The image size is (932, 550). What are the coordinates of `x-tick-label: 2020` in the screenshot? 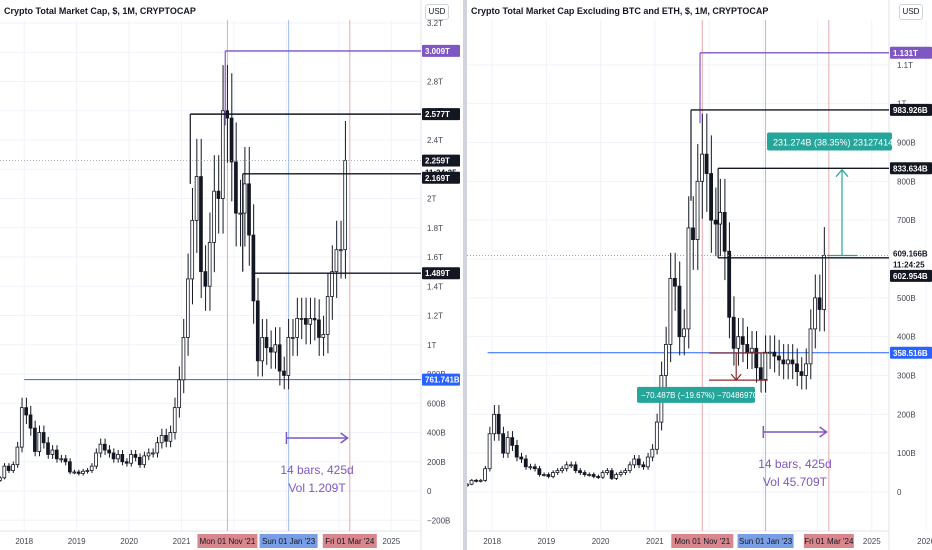 It's located at (129, 541).